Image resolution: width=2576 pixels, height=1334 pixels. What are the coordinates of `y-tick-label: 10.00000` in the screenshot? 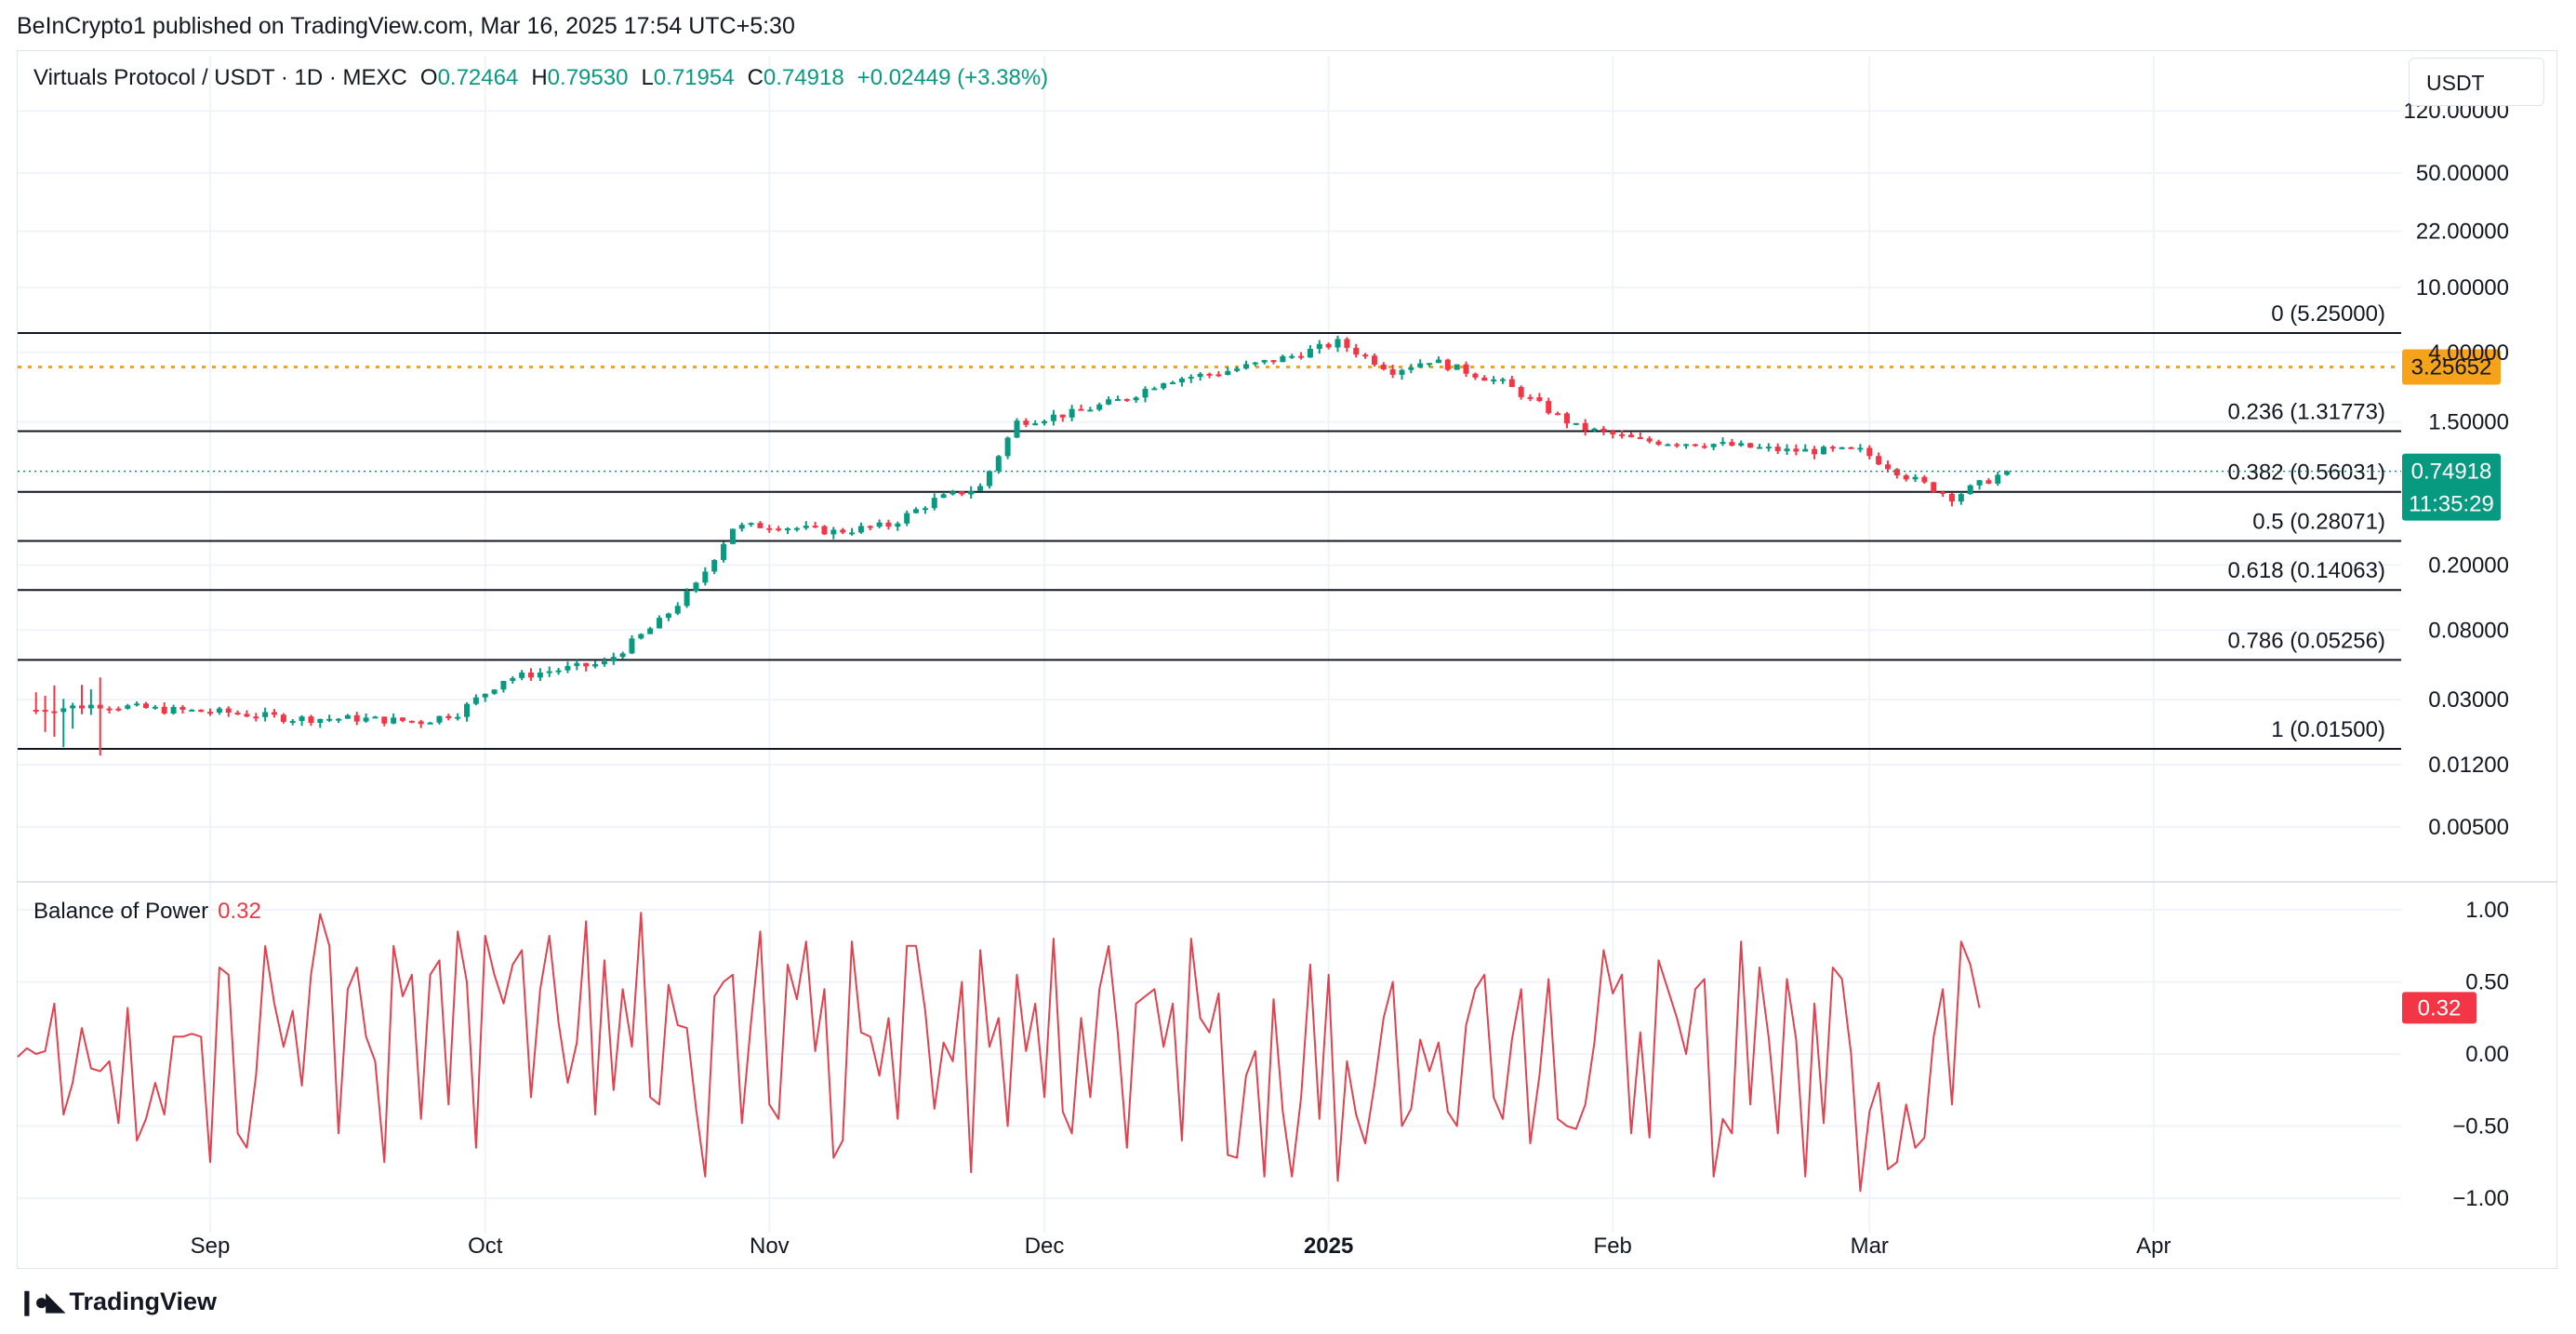 It's located at (2462, 287).